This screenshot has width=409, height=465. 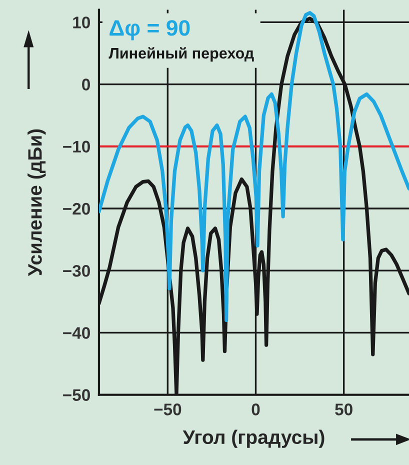 I want to click on y-tick-label: 10, so click(x=81, y=22).